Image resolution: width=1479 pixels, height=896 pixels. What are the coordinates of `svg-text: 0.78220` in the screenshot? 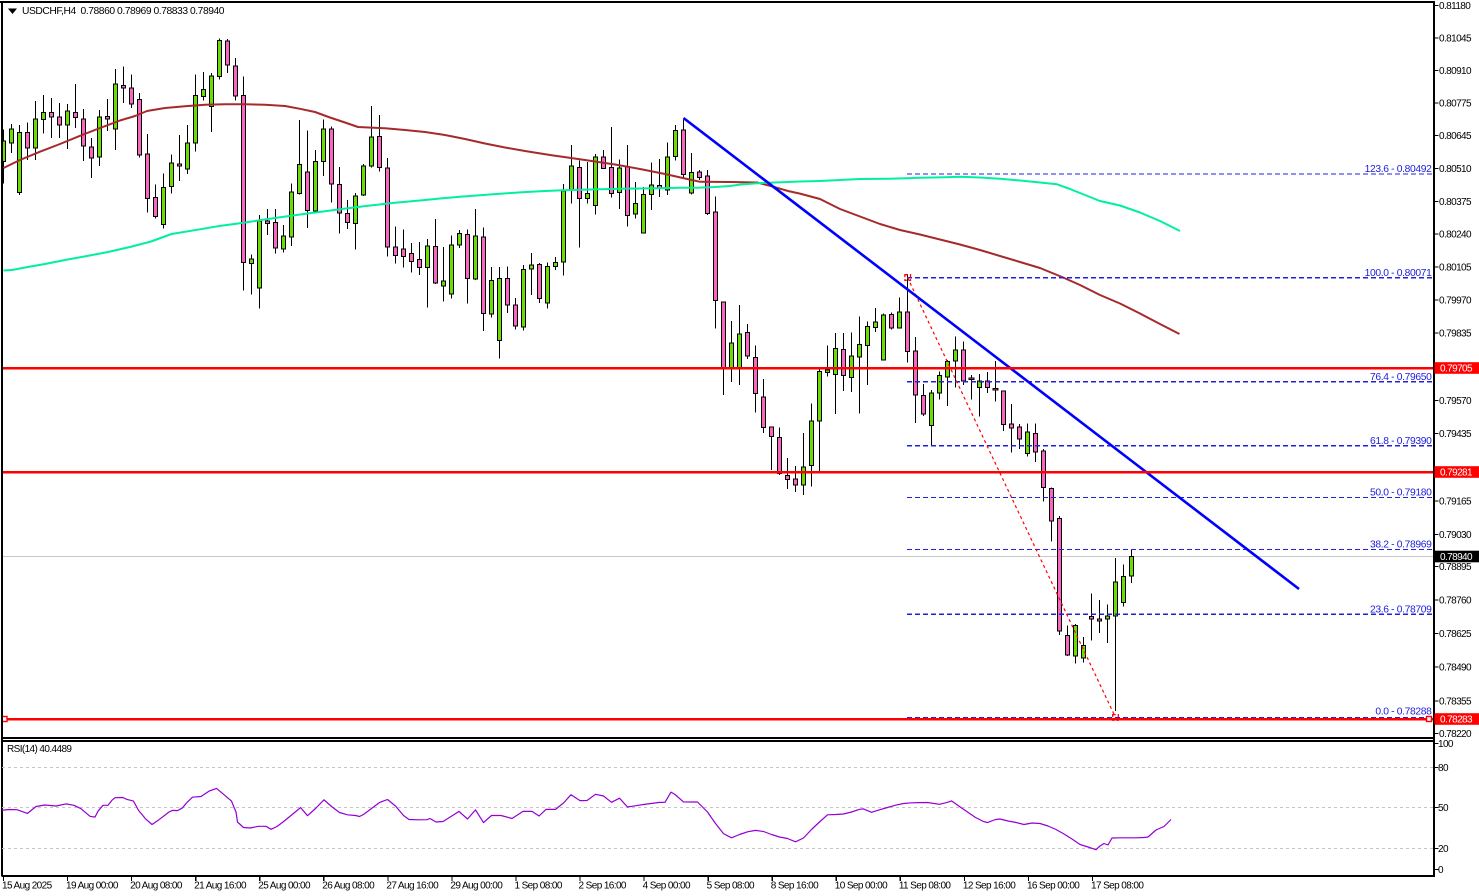 It's located at (1455, 734).